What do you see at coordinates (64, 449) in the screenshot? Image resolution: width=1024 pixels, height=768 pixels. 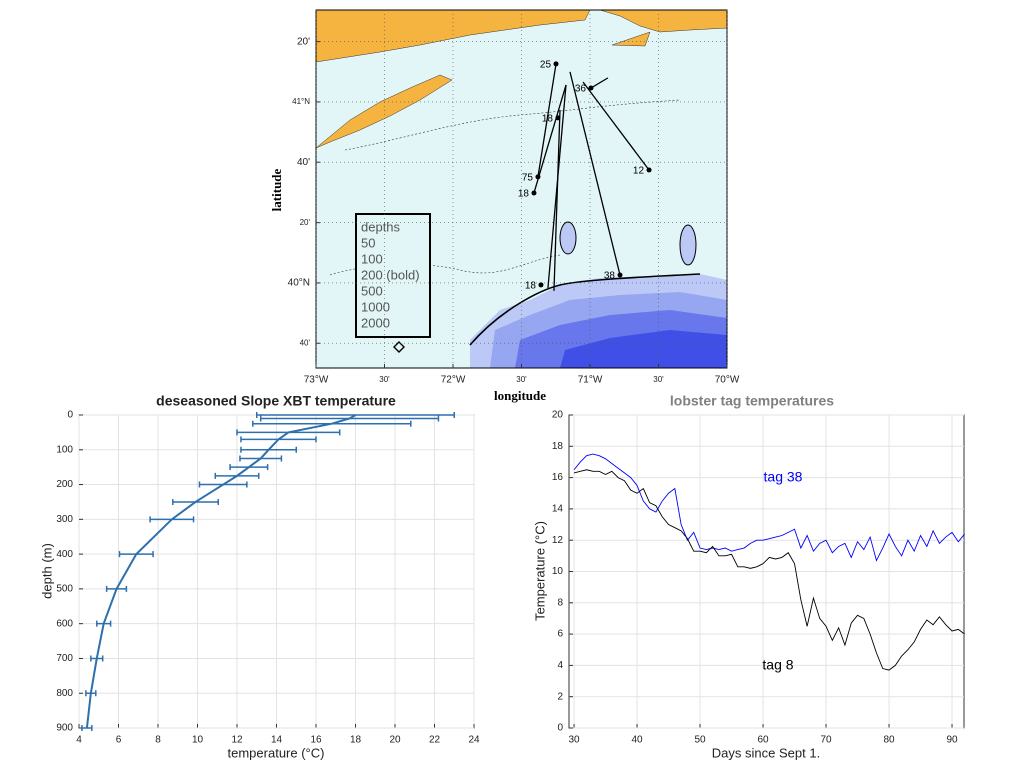 I see `y-tick-label: 100` at bounding box center [64, 449].